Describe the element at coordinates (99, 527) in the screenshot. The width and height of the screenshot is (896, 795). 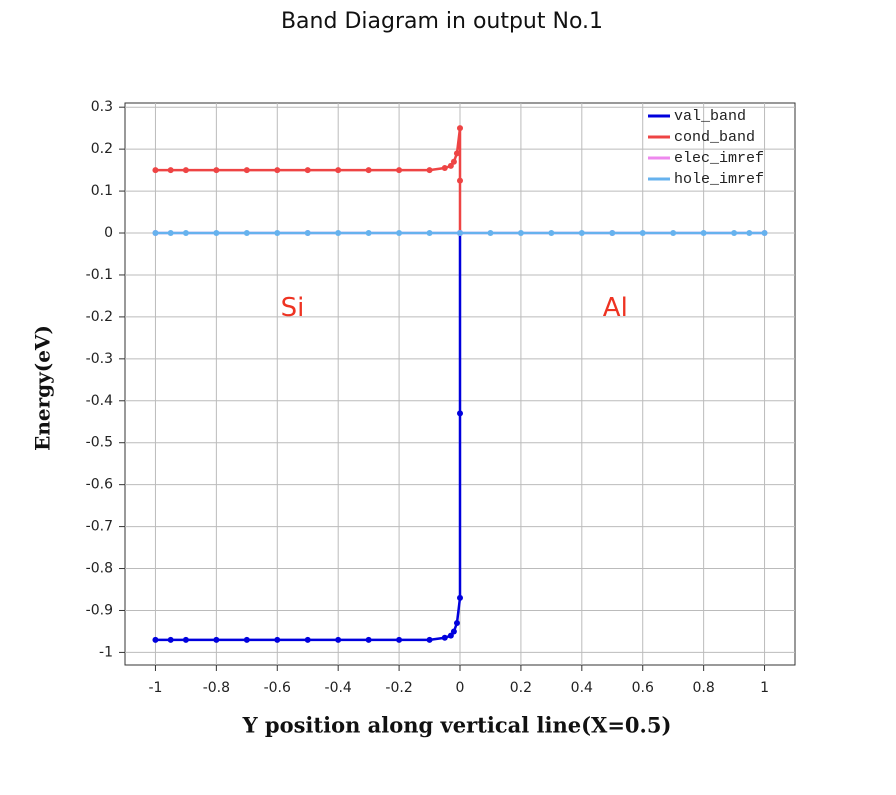
I see `y-tick-label: -0.7` at that location.